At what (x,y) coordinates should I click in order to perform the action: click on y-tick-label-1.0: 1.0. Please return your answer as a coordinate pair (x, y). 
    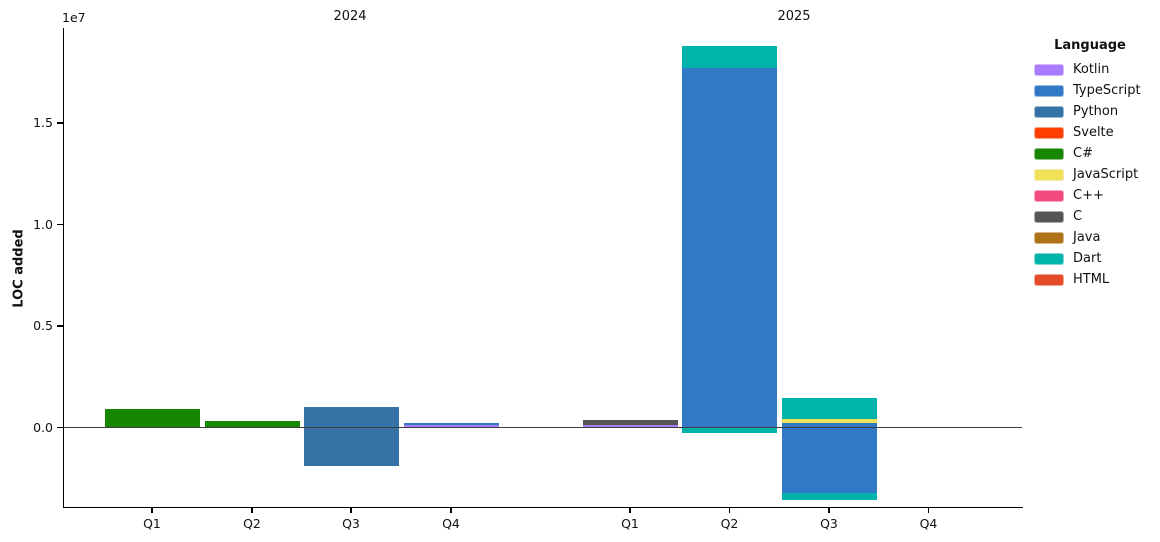
    Looking at the image, I should click on (43, 224).